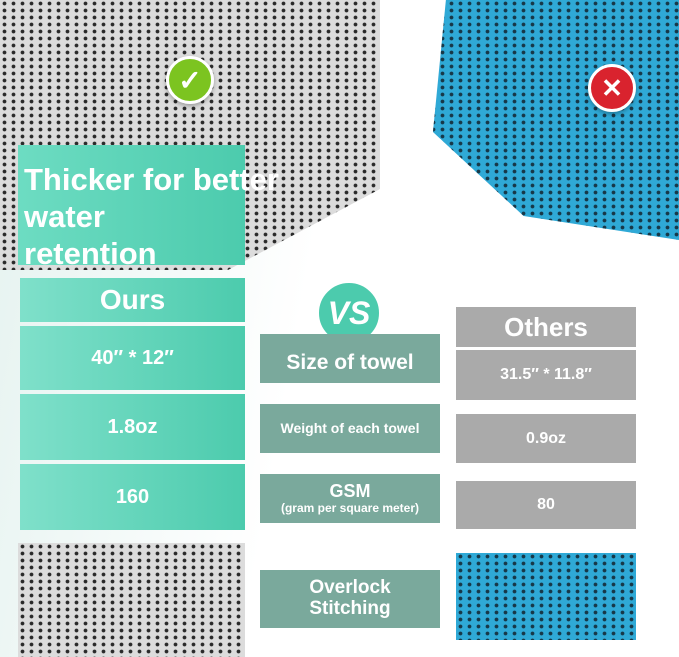 The image size is (679, 657). I want to click on others-gsm: 80, so click(546, 505).